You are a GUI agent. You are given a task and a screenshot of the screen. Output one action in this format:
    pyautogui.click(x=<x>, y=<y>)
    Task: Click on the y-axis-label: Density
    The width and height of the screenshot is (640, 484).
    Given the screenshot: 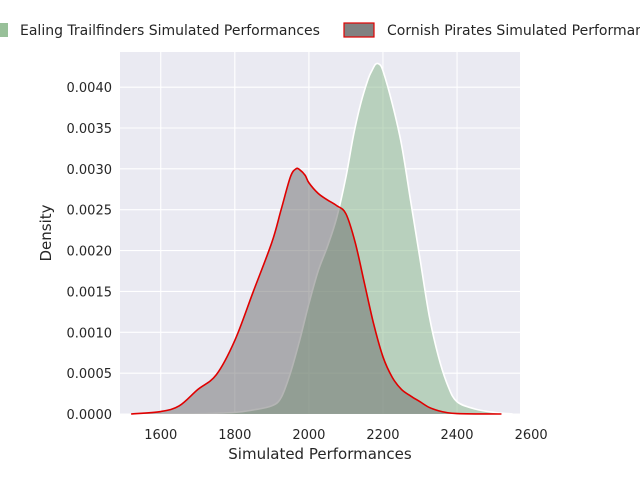 What is the action you would take?
    pyautogui.click(x=46, y=232)
    